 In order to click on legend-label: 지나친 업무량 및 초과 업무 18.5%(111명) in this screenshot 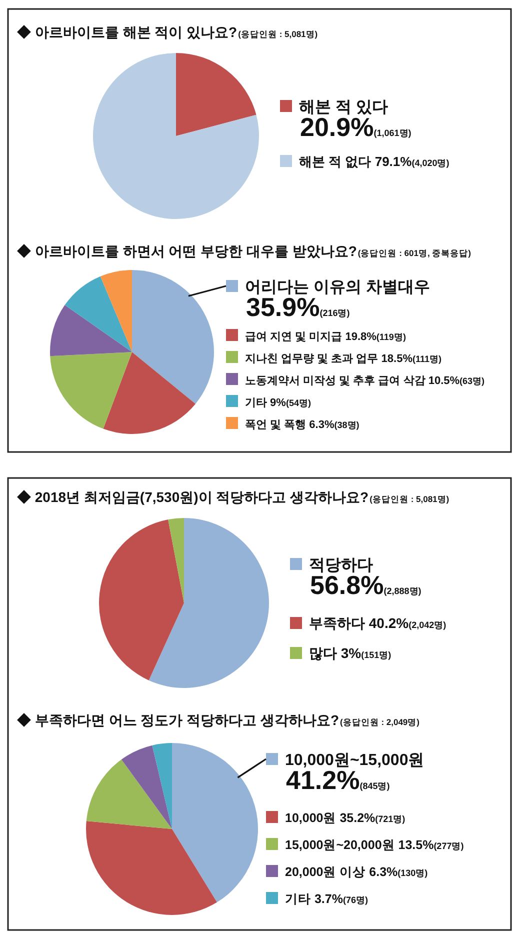, I will do `click(343, 359)`.